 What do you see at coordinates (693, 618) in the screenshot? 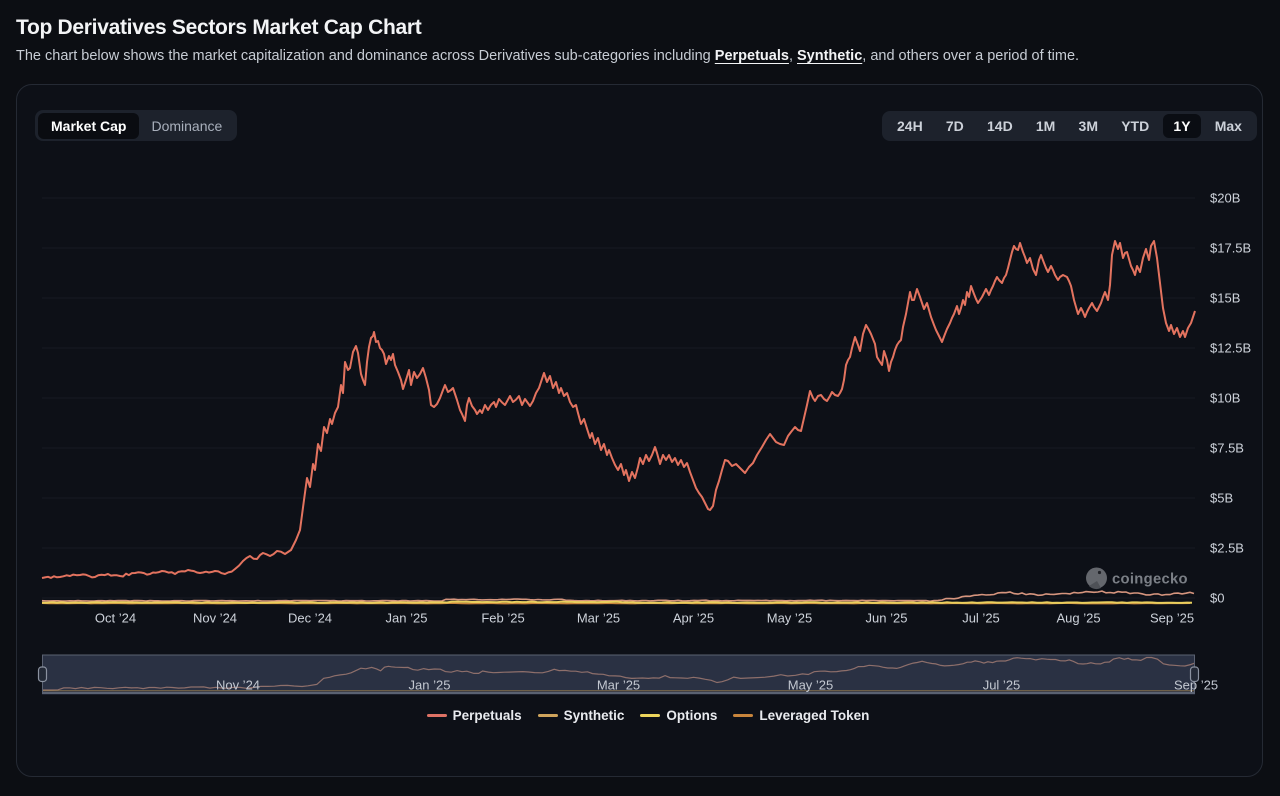
I see `svg-text: Apr ’25` at bounding box center [693, 618].